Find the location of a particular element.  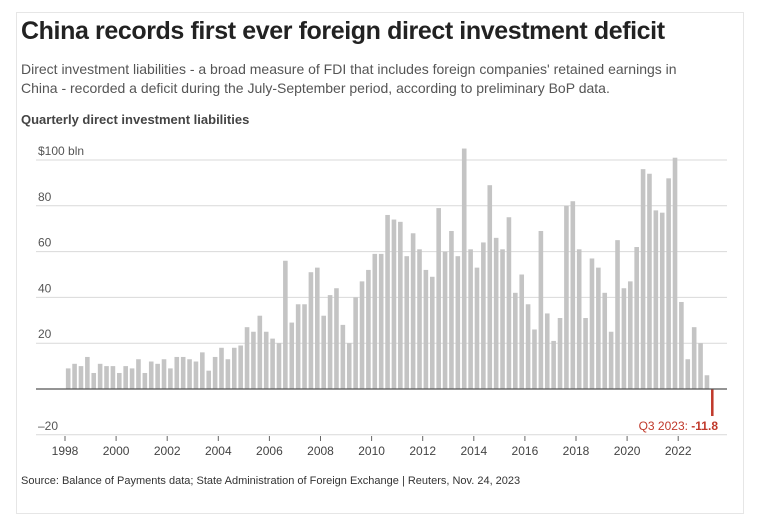

x-tick-label: 2004 is located at coordinates (218, 451).